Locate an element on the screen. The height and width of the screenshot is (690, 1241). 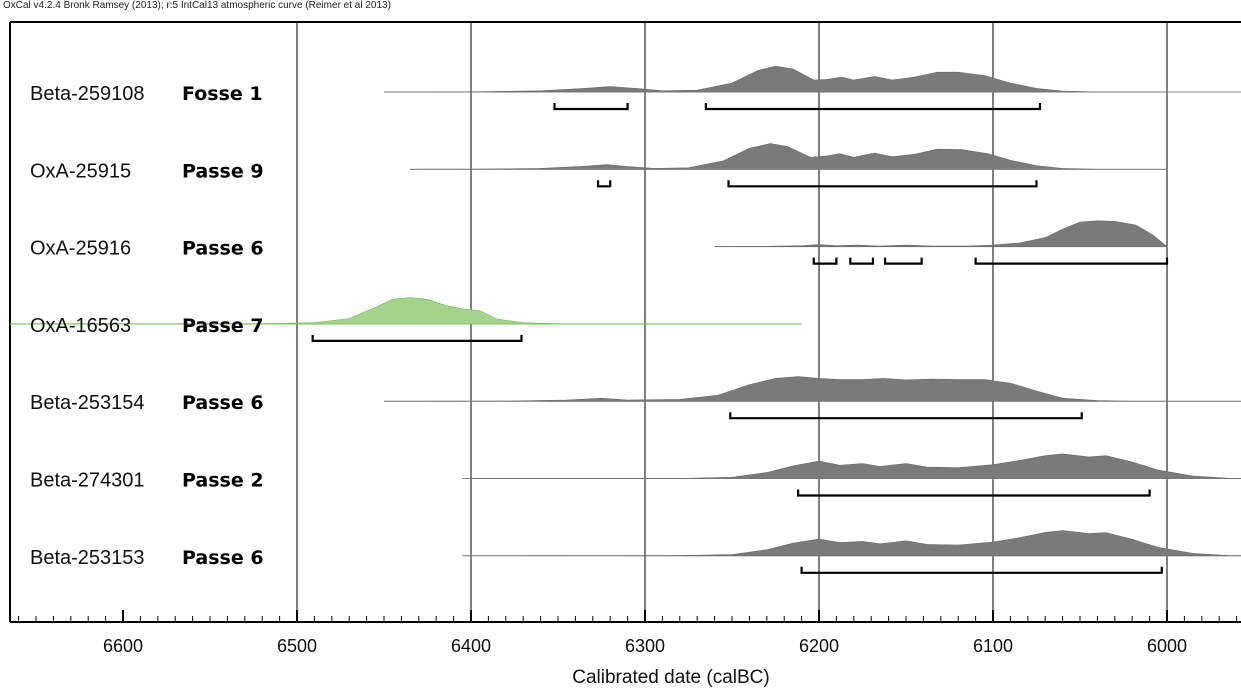
x-tick-label: 6600 is located at coordinates (123, 646).